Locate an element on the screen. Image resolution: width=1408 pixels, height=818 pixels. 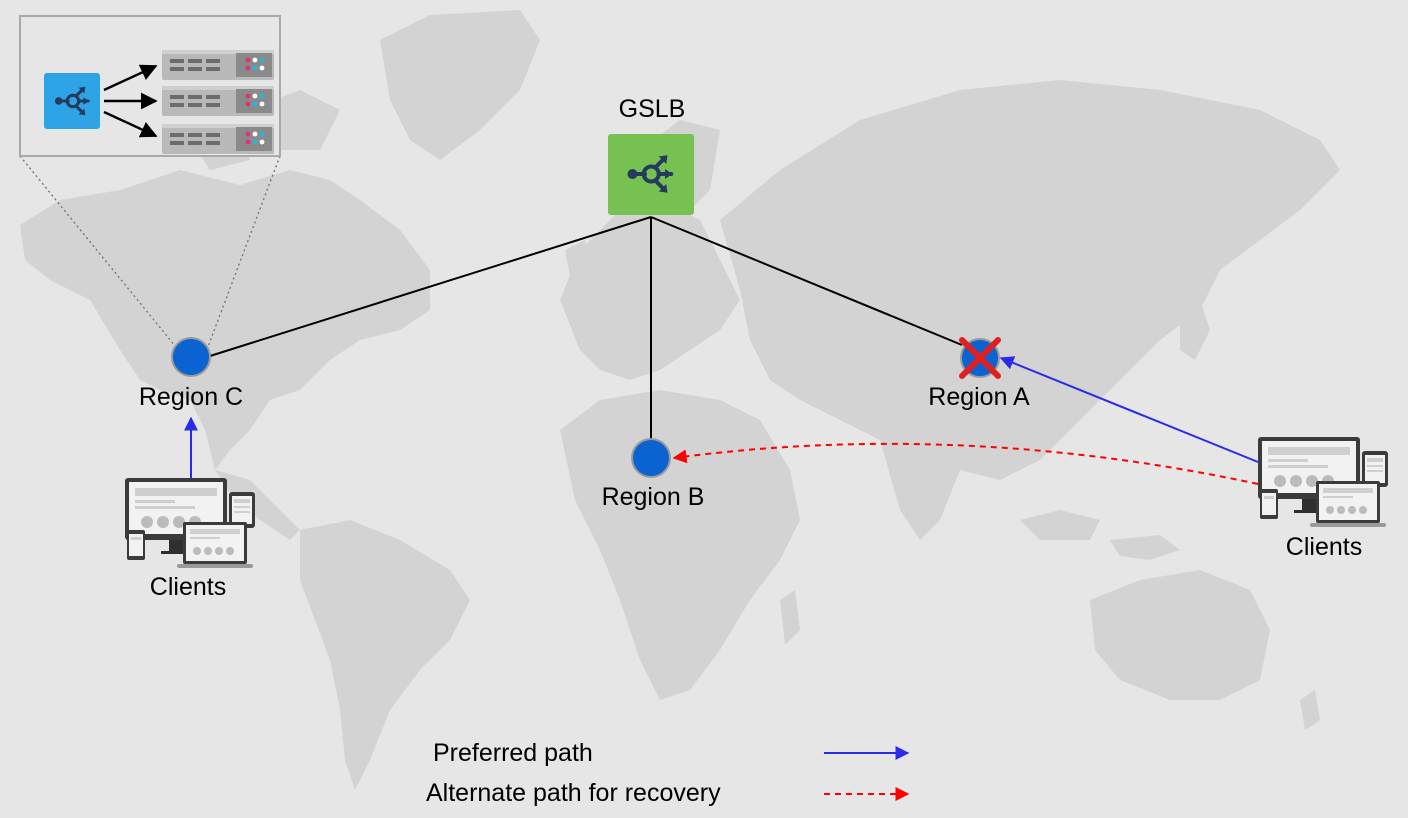
clients-east-label: Clients is located at coordinates (1324, 547).